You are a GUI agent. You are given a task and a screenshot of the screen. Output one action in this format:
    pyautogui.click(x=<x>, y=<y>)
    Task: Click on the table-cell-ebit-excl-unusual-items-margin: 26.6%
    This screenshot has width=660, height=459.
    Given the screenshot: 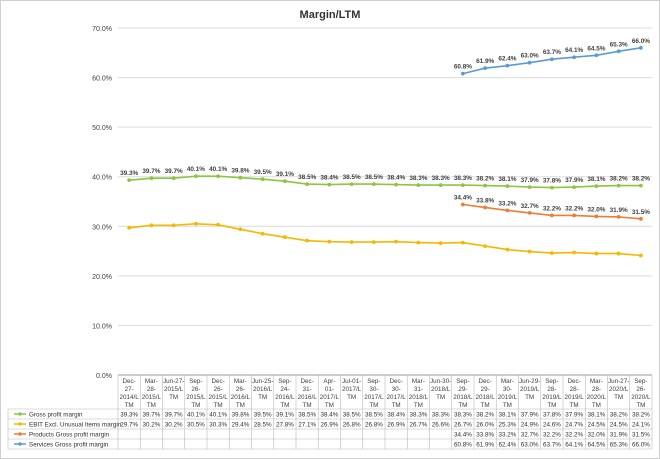 What is the action you would take?
    pyautogui.click(x=441, y=425)
    